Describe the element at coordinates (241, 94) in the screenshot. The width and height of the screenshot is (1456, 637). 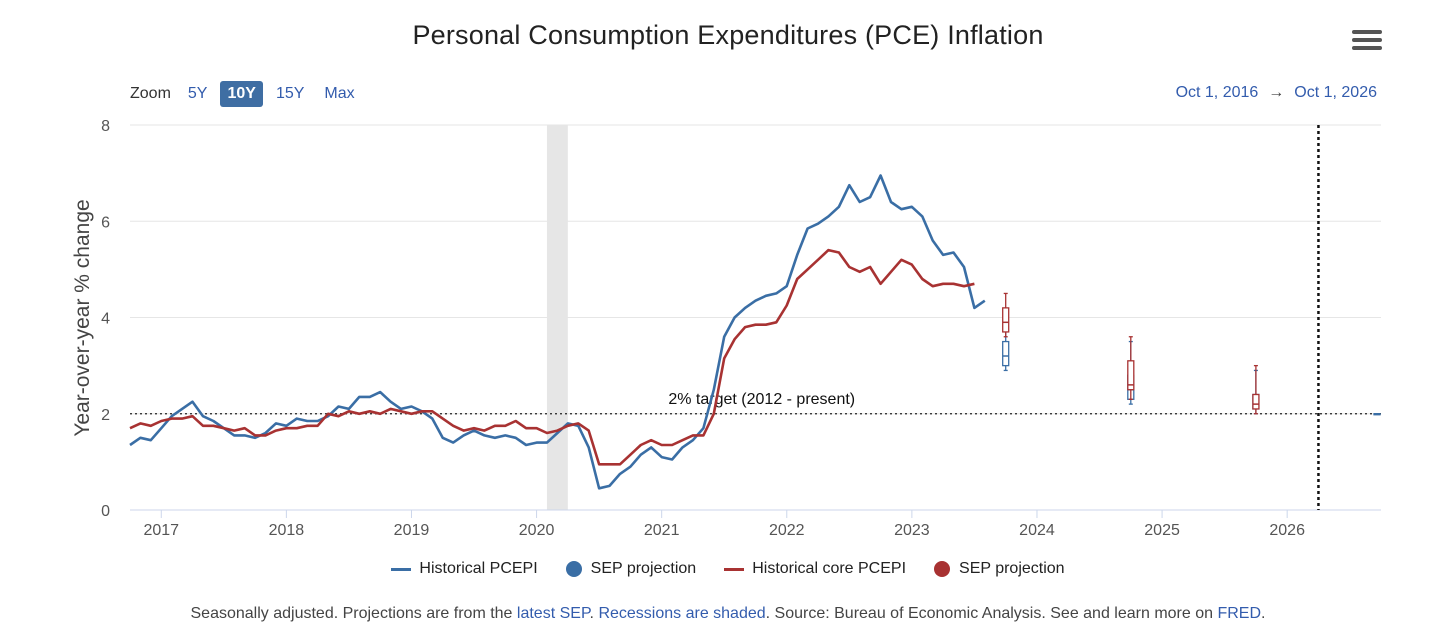
I see `zoom-10y-button: 10Y` at that location.